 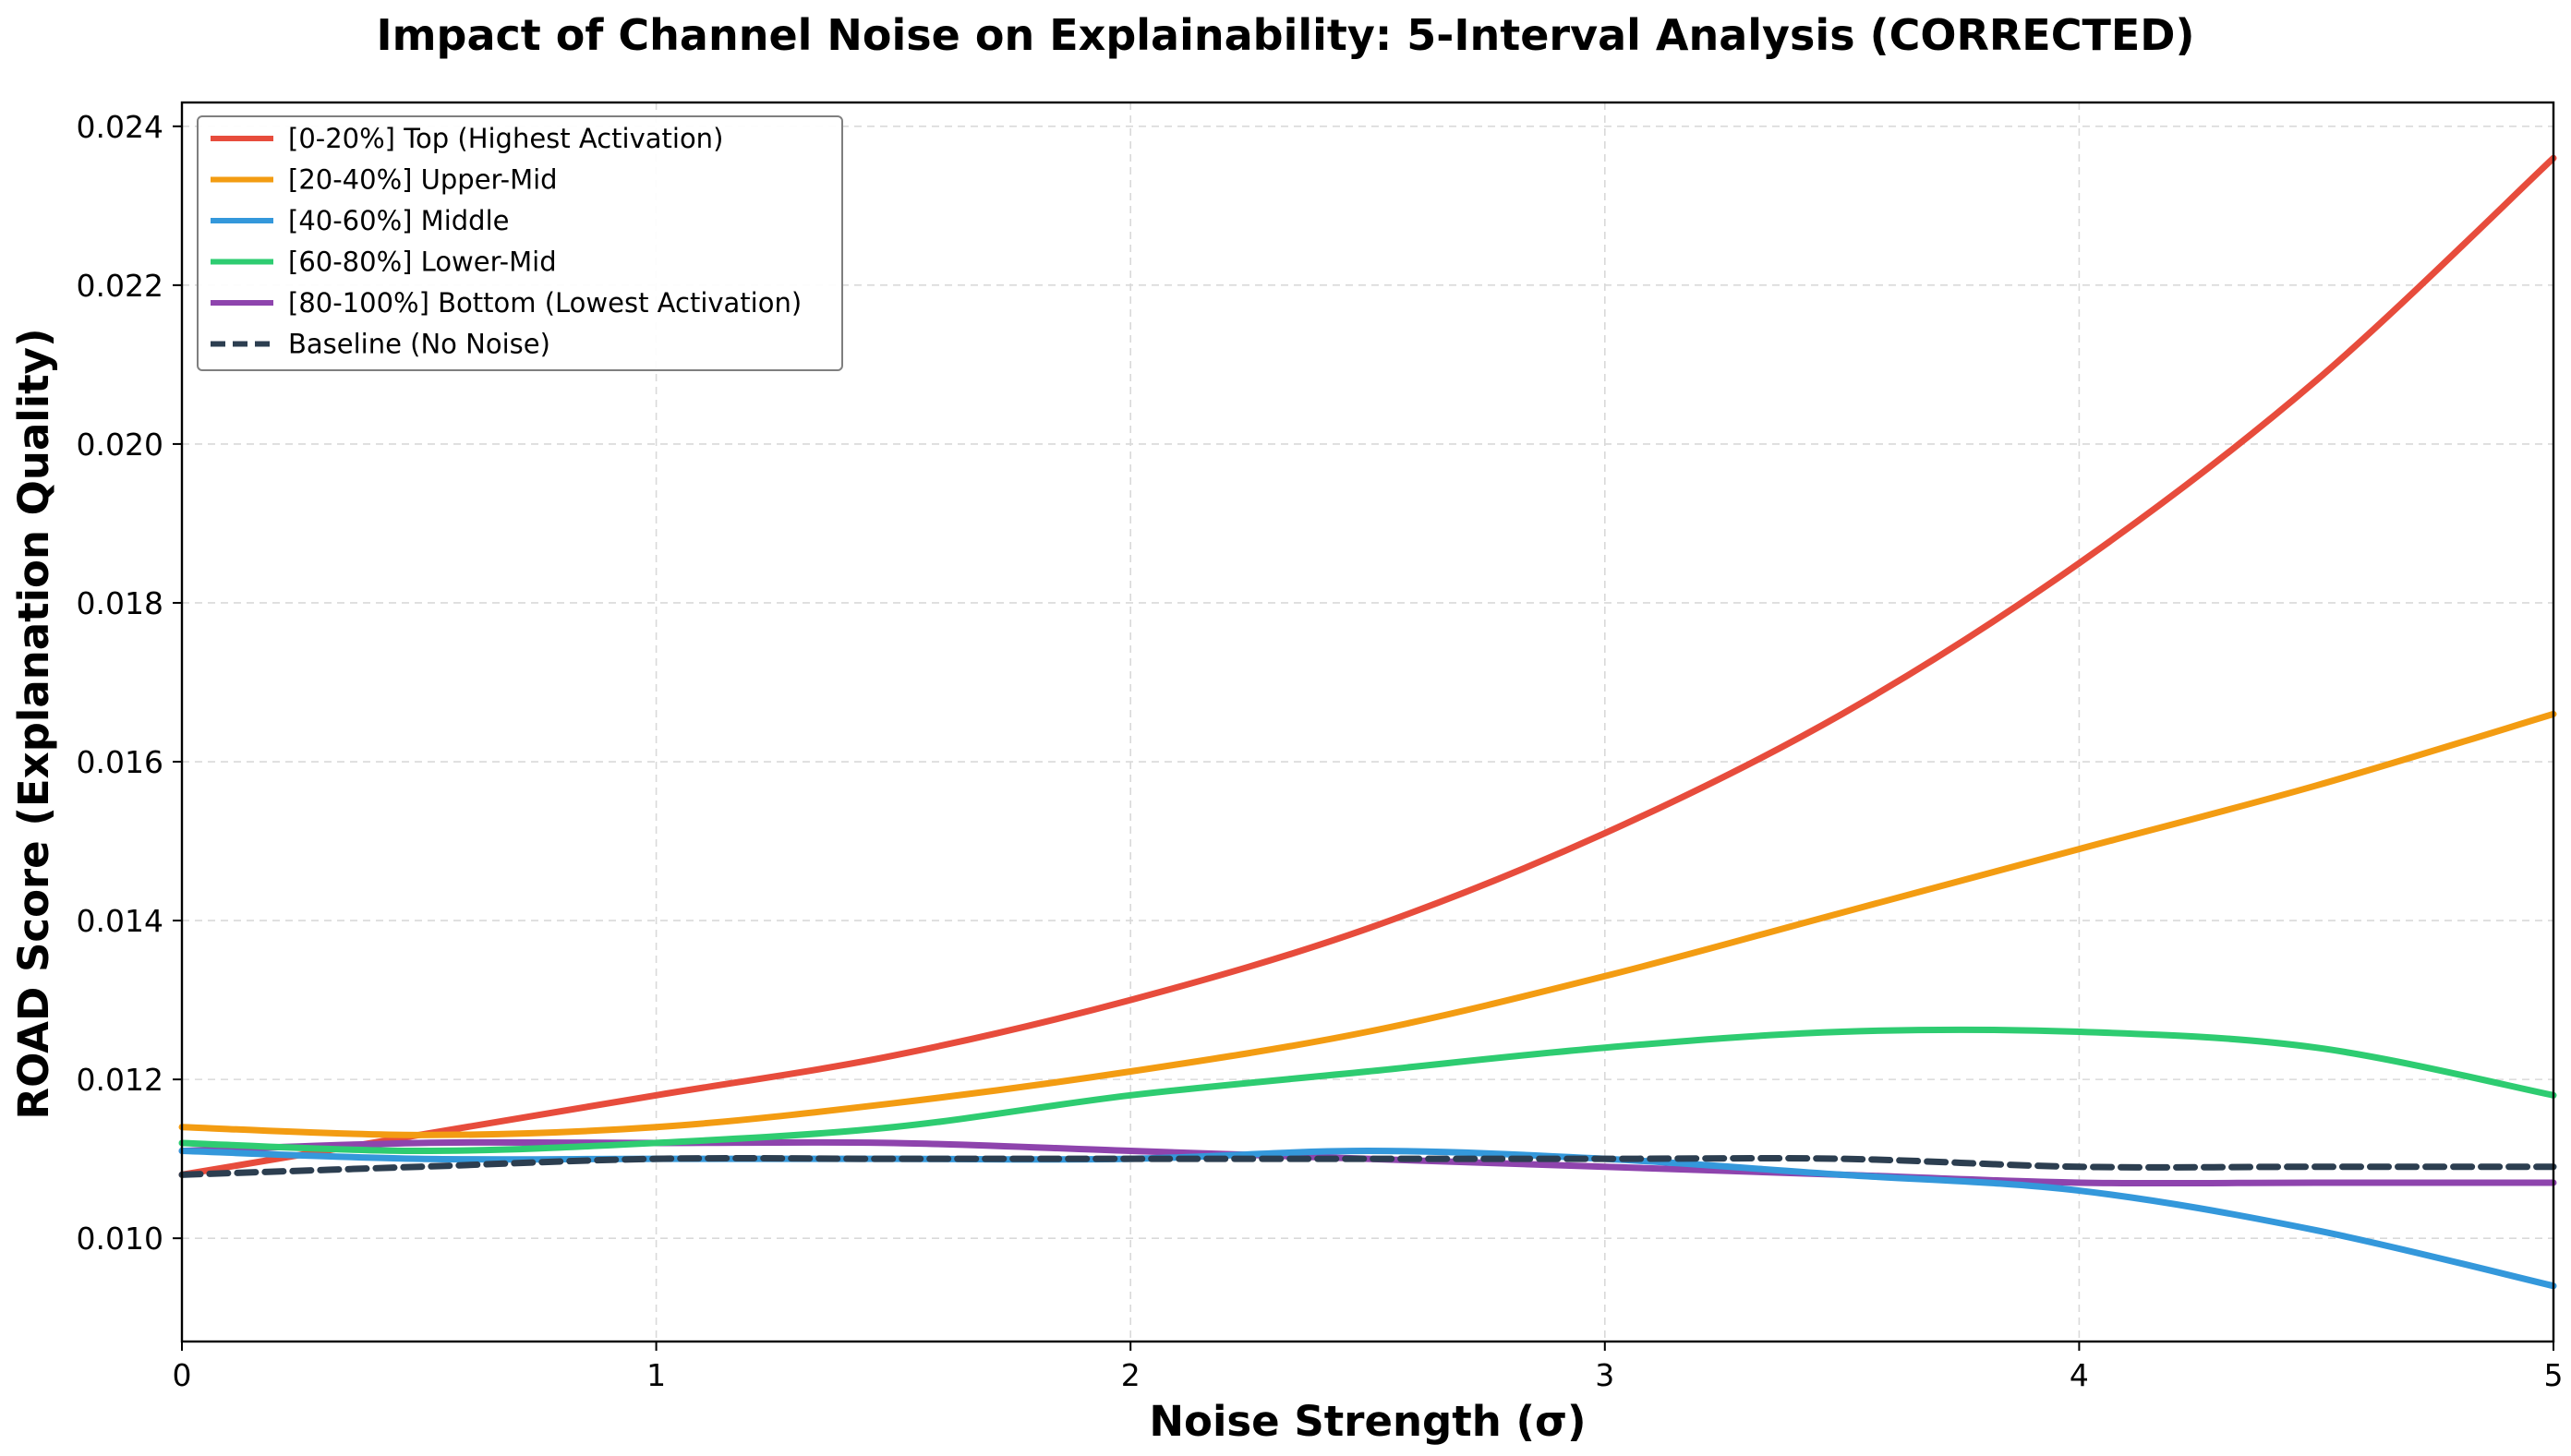 I want to click on y-axis-label: ROAD Score (Explanation Quality), so click(x=33, y=723).